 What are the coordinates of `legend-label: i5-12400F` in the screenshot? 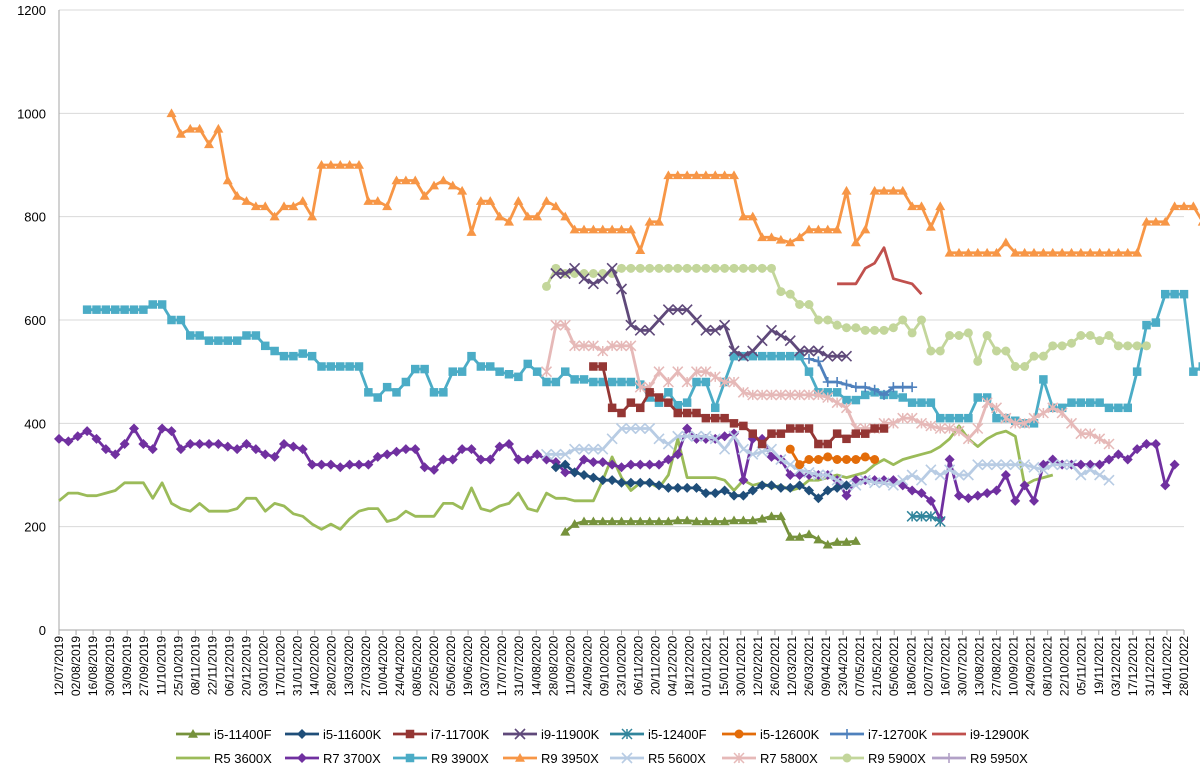 It's located at (677, 734).